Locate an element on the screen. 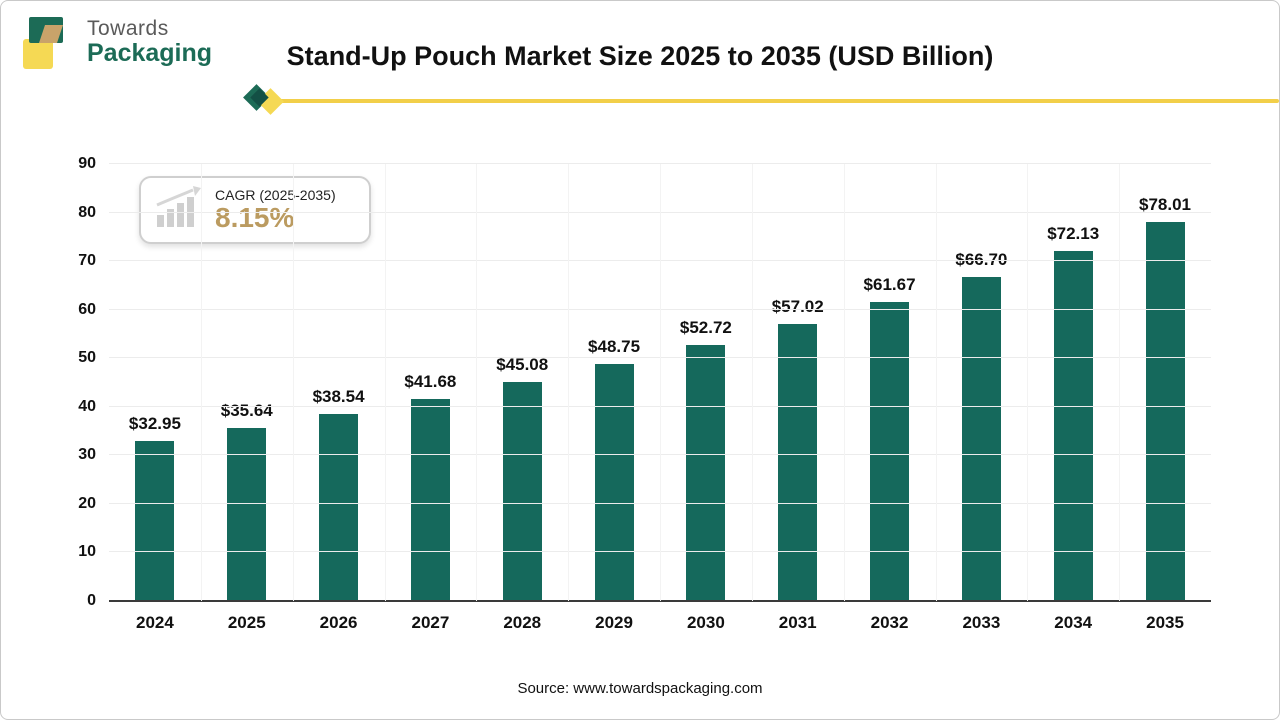  y-tick-label: 60 is located at coordinates (87, 309).